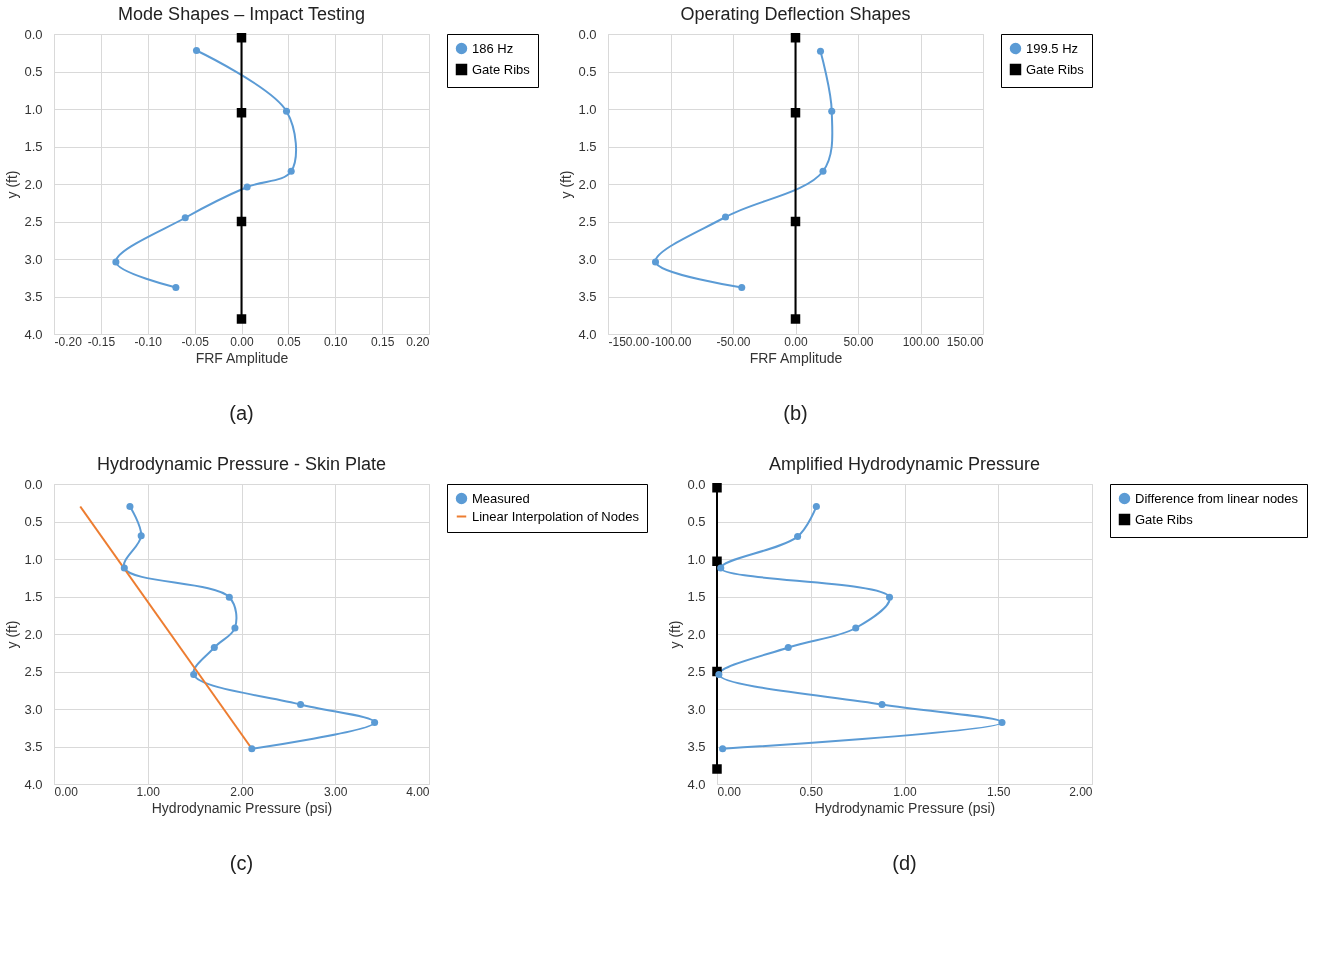 The height and width of the screenshot is (977, 1343). Describe the element at coordinates (921, 341) in the screenshot. I see `x-tick-label: 100.00` at that location.